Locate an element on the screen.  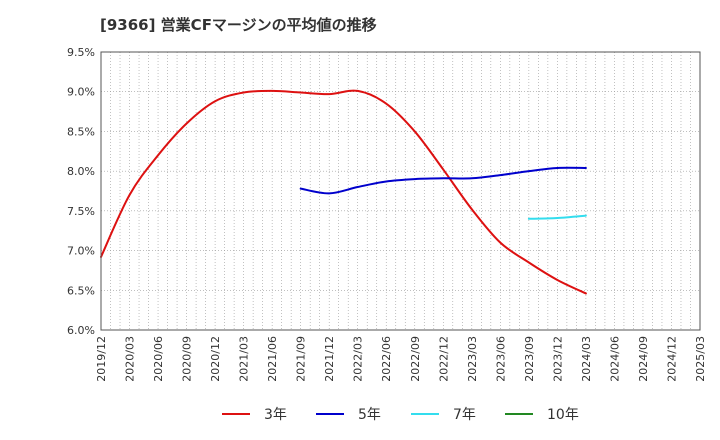
x-tick-label: 2023/12 is located at coordinates (557, 359).